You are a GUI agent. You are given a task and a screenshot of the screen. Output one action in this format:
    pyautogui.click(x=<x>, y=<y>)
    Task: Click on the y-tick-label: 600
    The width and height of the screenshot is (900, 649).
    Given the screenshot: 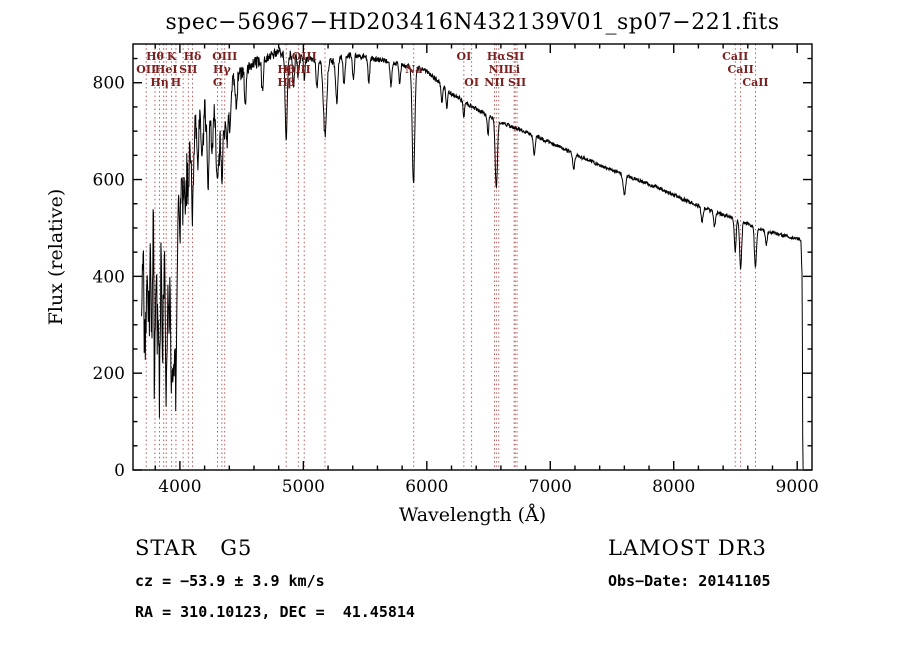 What is the action you would take?
    pyautogui.click(x=109, y=181)
    